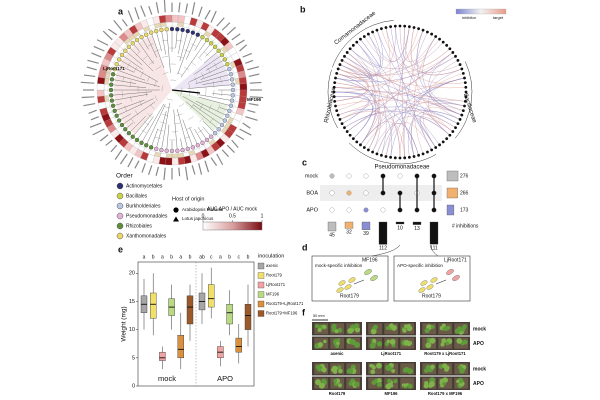 This screenshot has height=400, width=600. What do you see at coordinates (272, 265) in the screenshot?
I see `legend-label: axenic` at bounding box center [272, 265].